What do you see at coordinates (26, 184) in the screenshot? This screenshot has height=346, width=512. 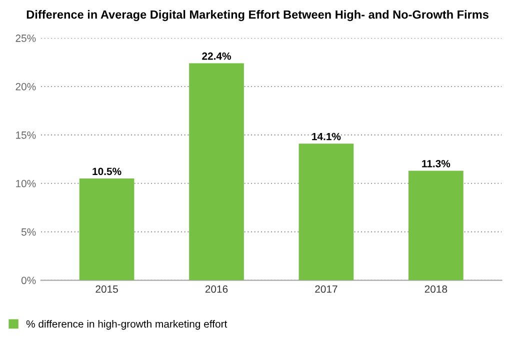 I see `y-tick-label: 10%` at bounding box center [26, 184].